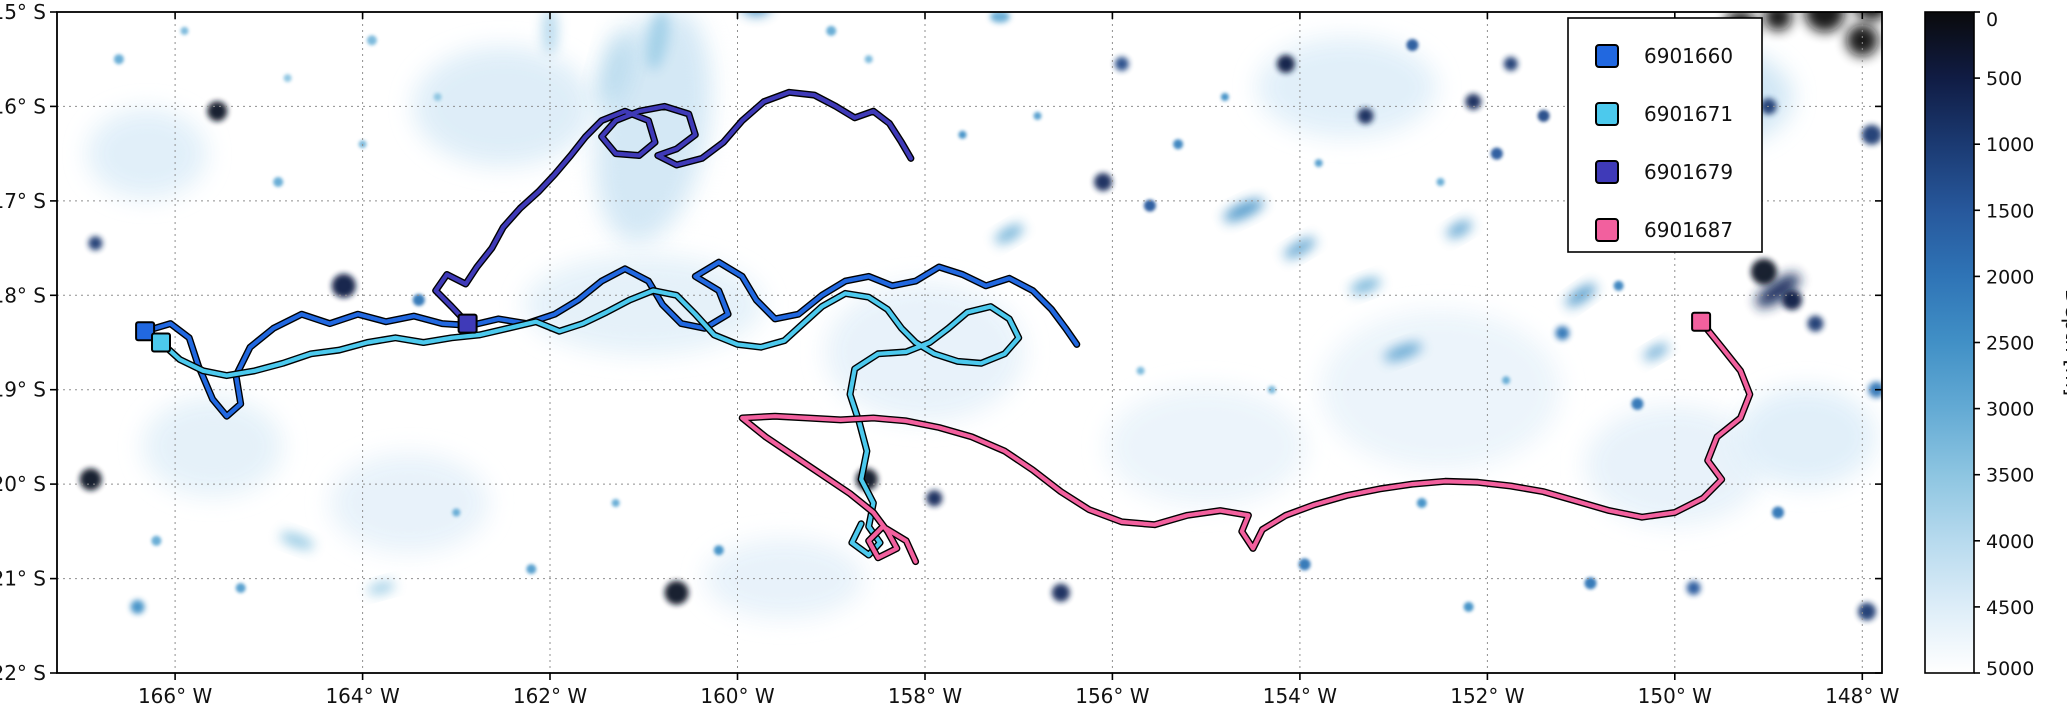  Describe the element at coordinates (1300, 696) in the screenshot. I see `x-tick-label: 154° W` at that location.